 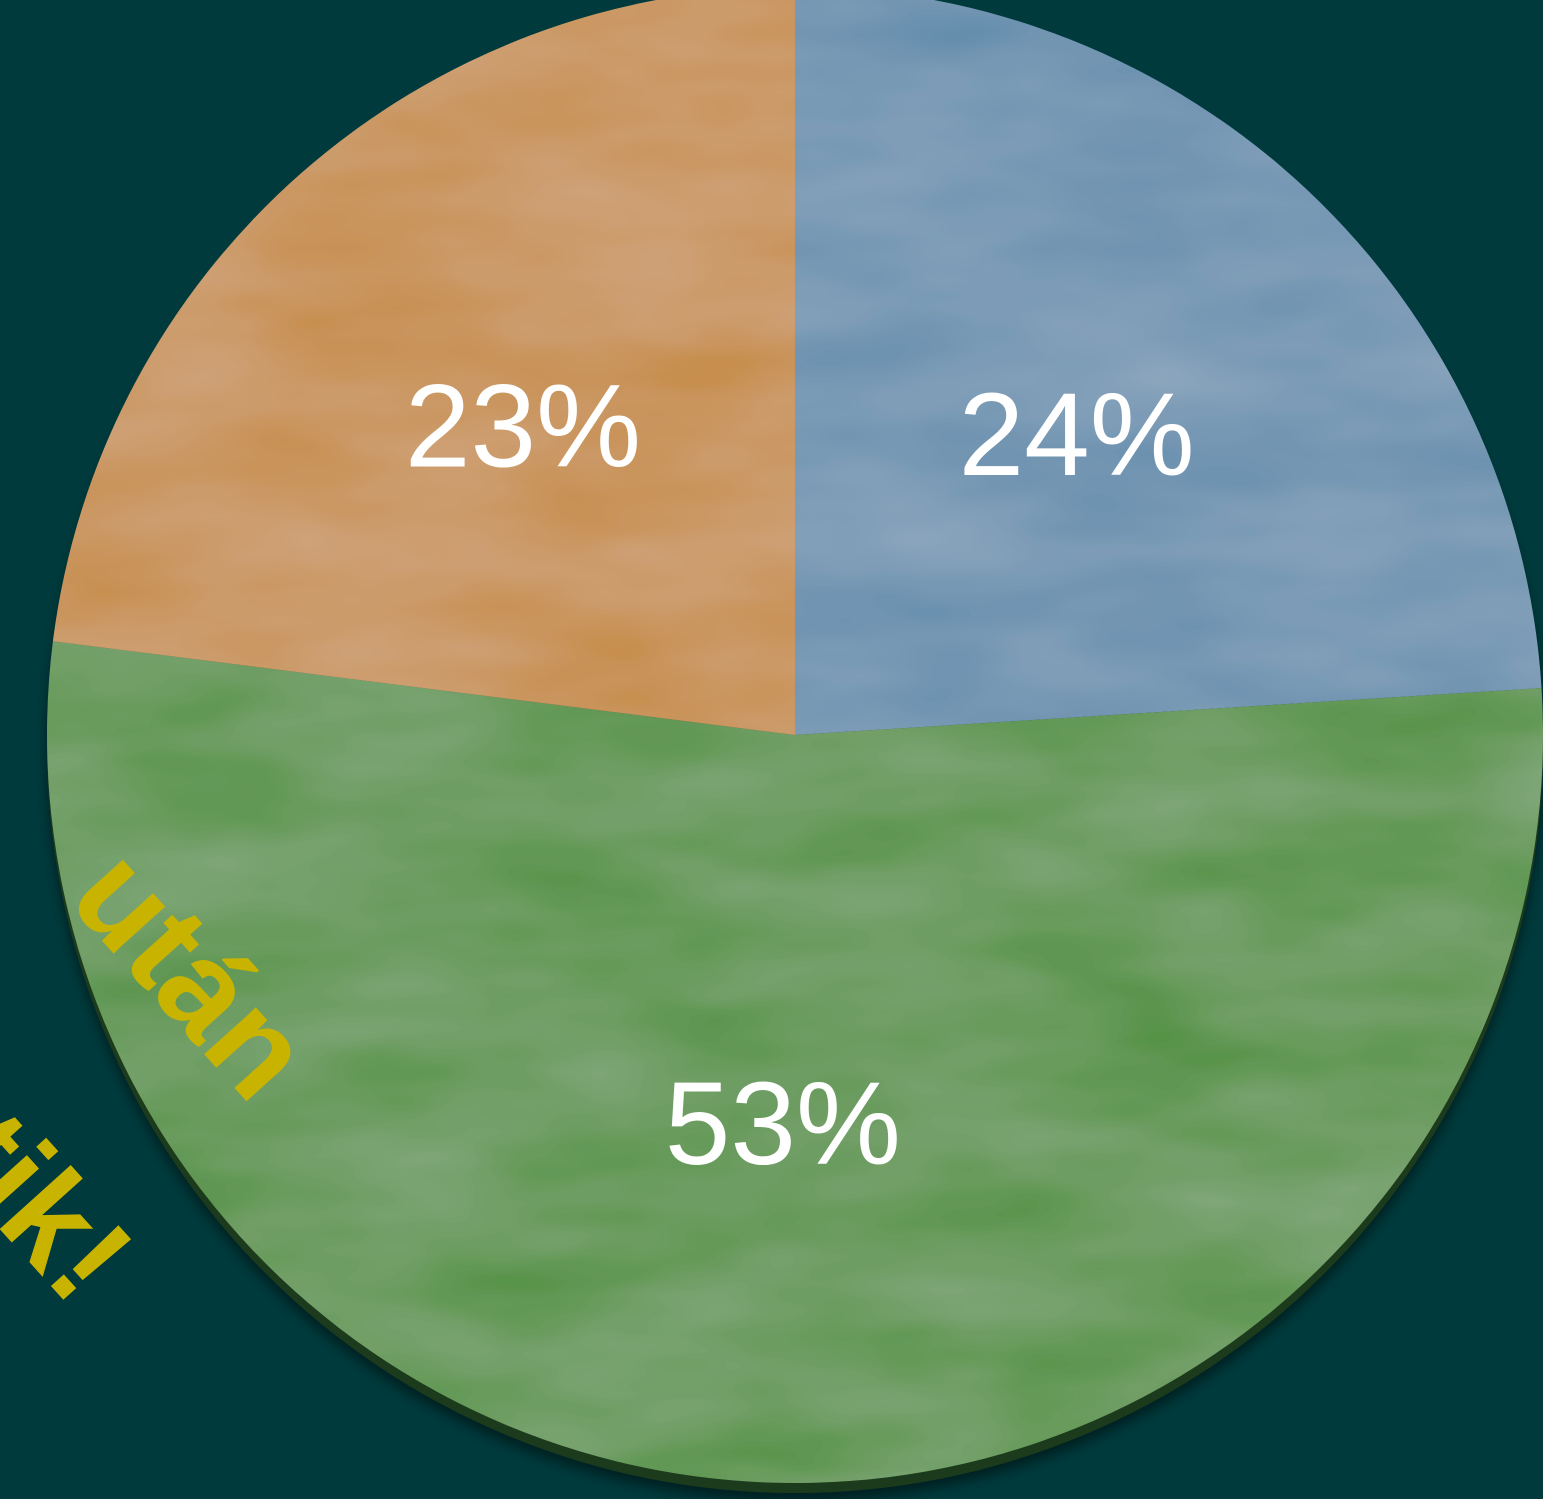 What do you see at coordinates (1077, 435) in the screenshot?
I see `pie-slice-label-1: 24%` at bounding box center [1077, 435].